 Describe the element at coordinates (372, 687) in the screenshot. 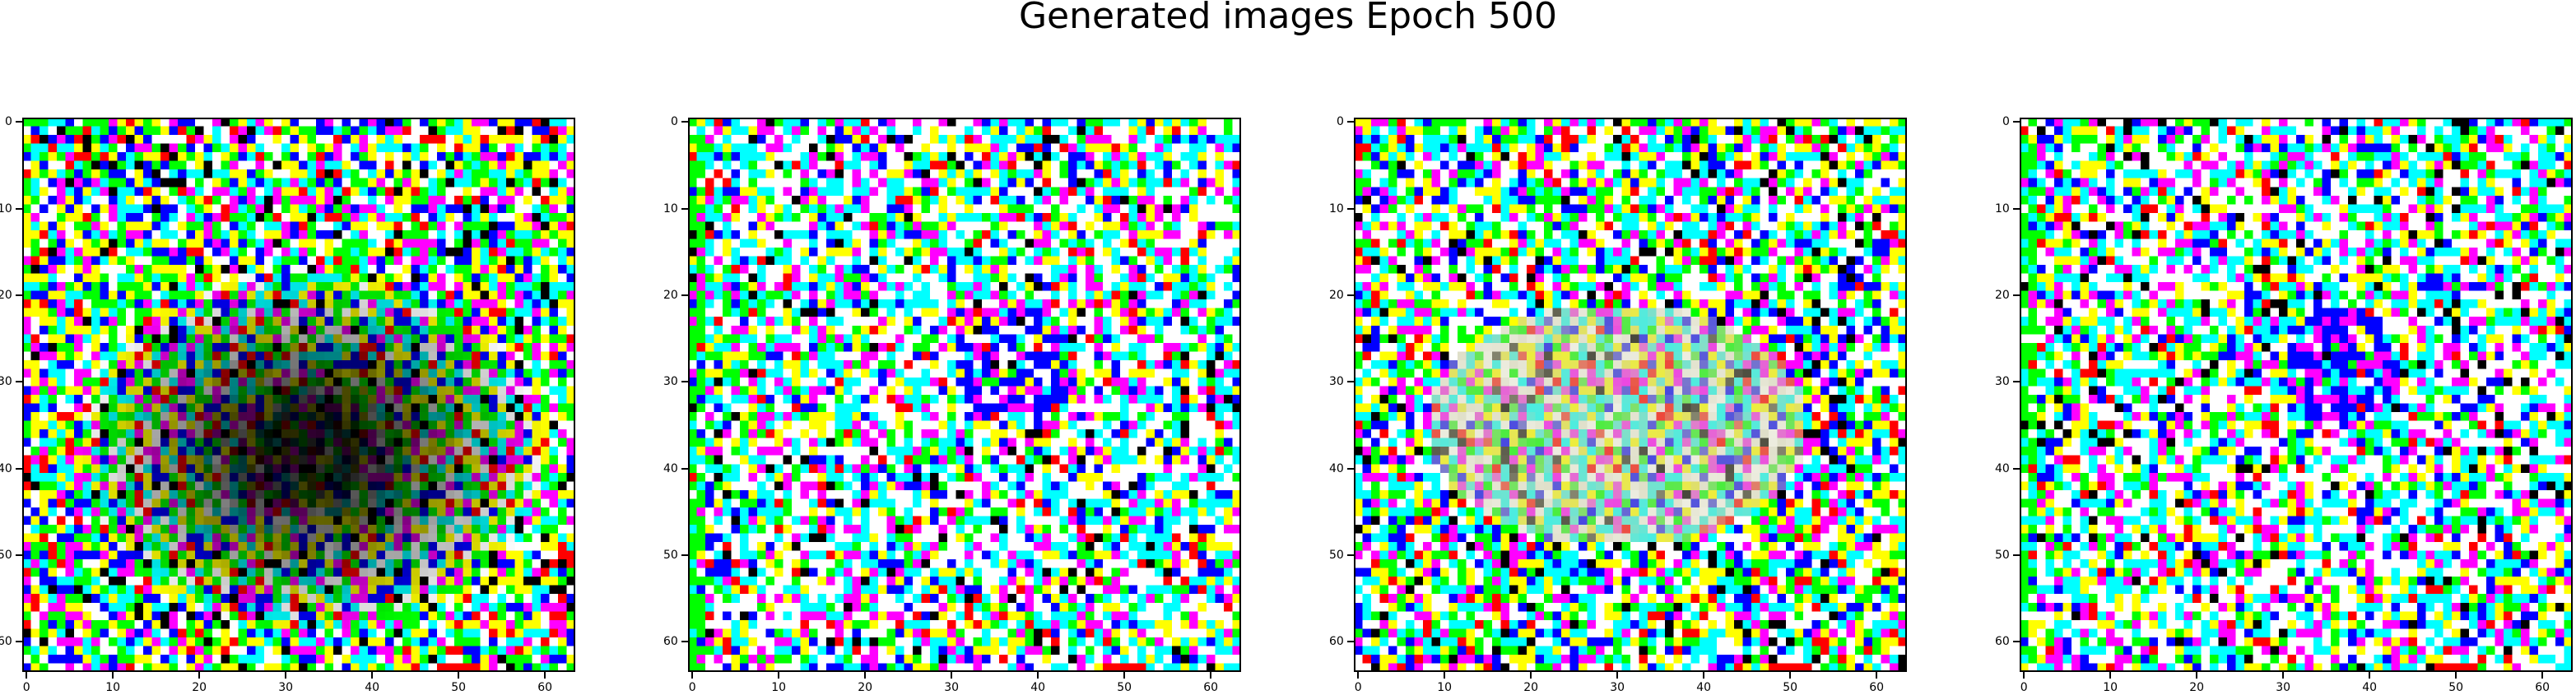

I see `x-tick-label: 40` at that location.